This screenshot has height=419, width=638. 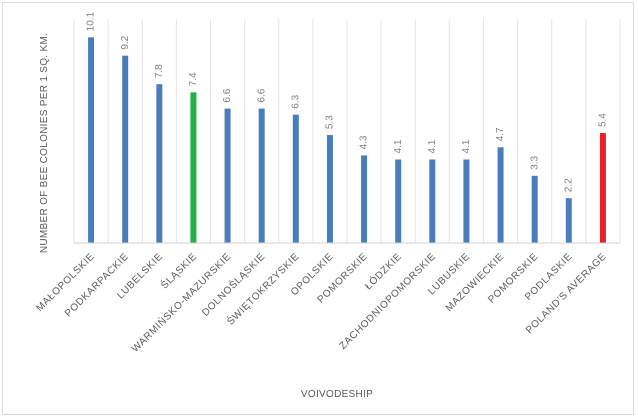 I want to click on data-label-11: 4.1, so click(x=466, y=146).